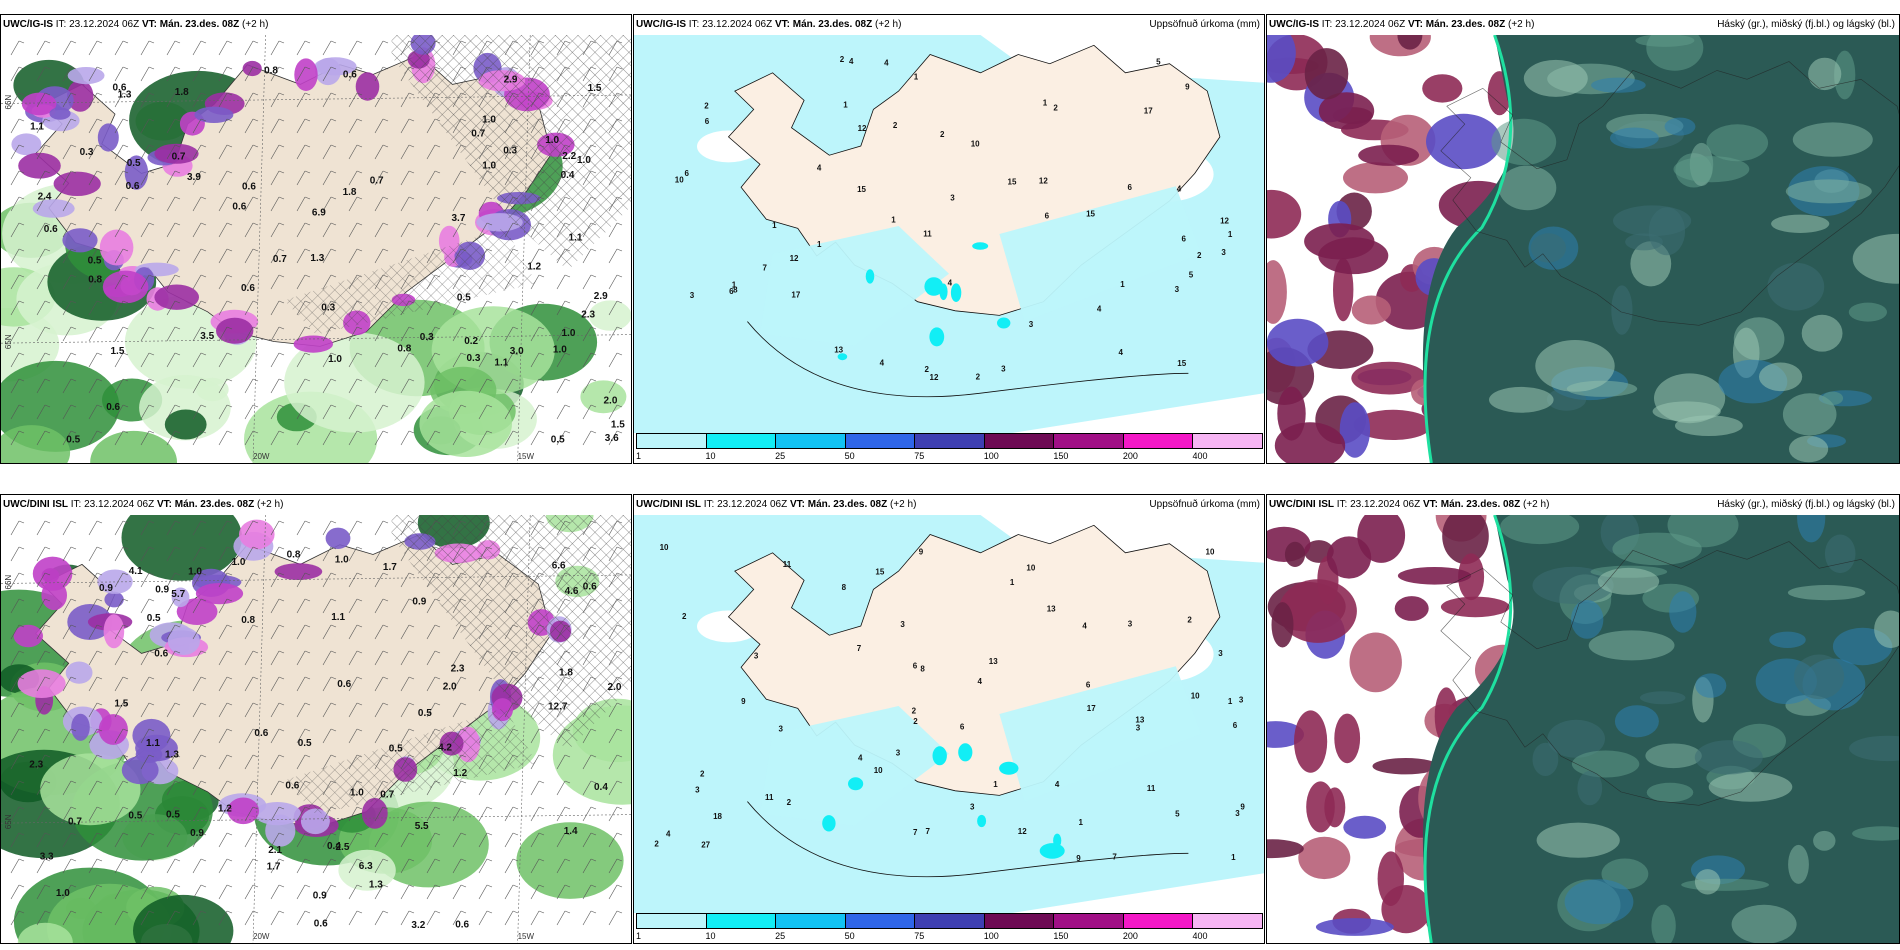 This screenshot has width=1900, height=950. Describe the element at coordinates (993, 661) in the screenshot. I see `accum-value: 13` at that location.